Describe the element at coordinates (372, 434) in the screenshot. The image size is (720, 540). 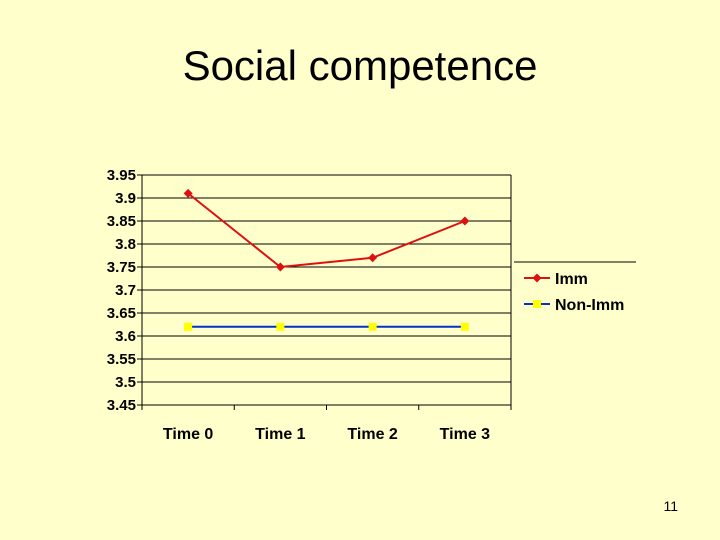
I see `x-tick-label: Time 2` at that location.